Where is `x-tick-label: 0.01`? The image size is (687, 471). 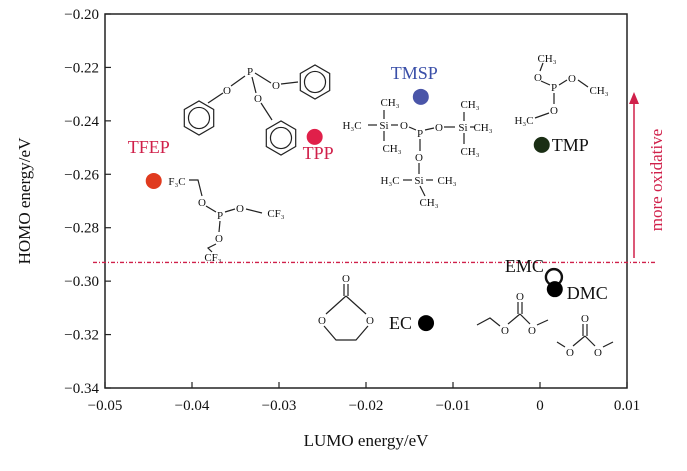
x-tick-label: 0.01 is located at coordinates (627, 406).